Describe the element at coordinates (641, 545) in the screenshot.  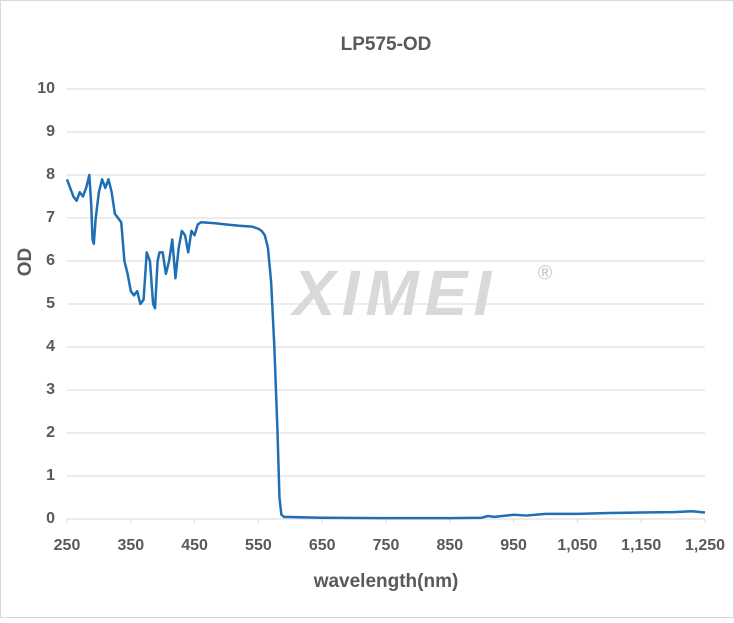
I see `x-tick-label: 1,150` at that location.